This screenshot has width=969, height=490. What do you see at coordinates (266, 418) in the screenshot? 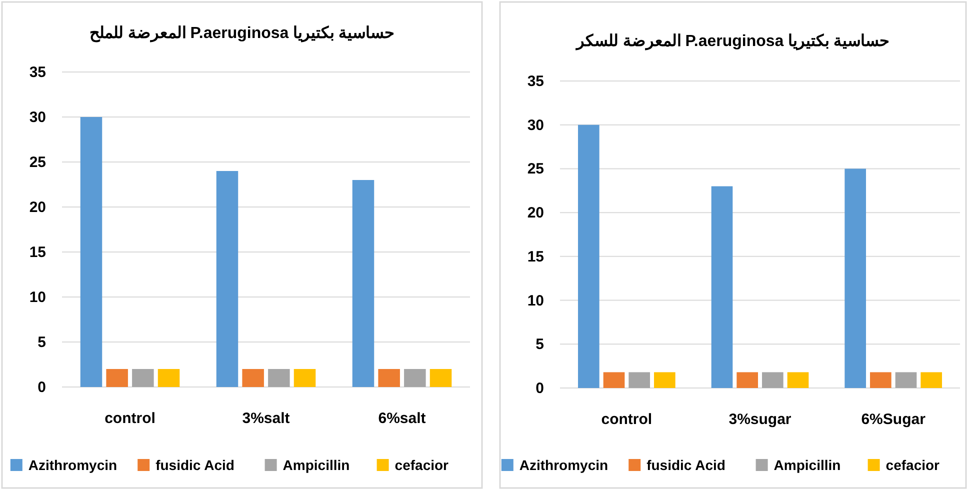
I see `x-tick-label: 3%salt` at bounding box center [266, 418].